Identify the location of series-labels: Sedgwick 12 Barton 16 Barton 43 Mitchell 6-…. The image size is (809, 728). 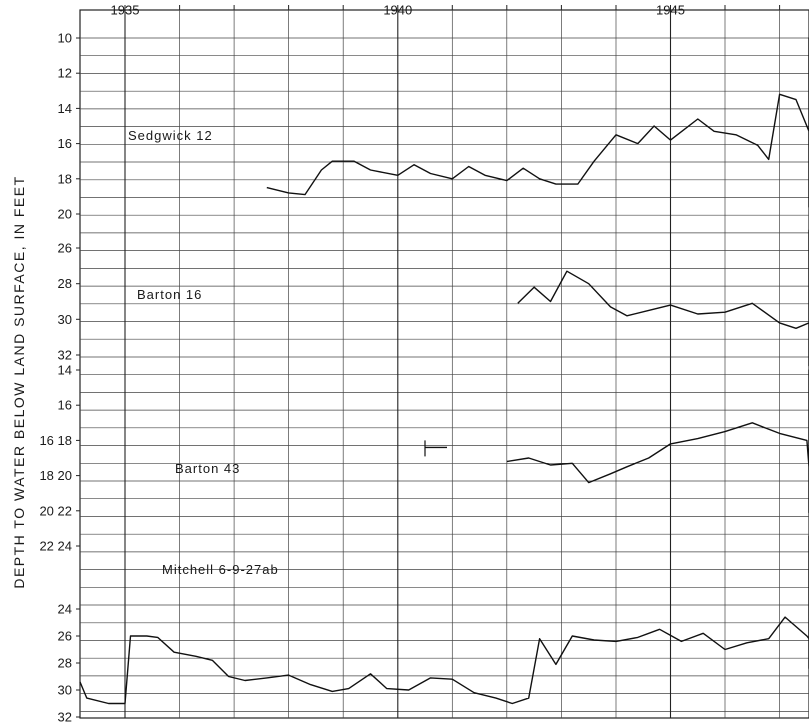
(203, 352).